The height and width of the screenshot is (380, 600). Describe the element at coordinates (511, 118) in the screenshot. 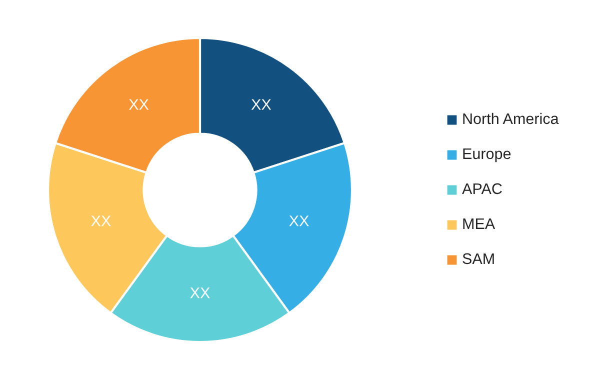

I see `legend-label: North America` at that location.